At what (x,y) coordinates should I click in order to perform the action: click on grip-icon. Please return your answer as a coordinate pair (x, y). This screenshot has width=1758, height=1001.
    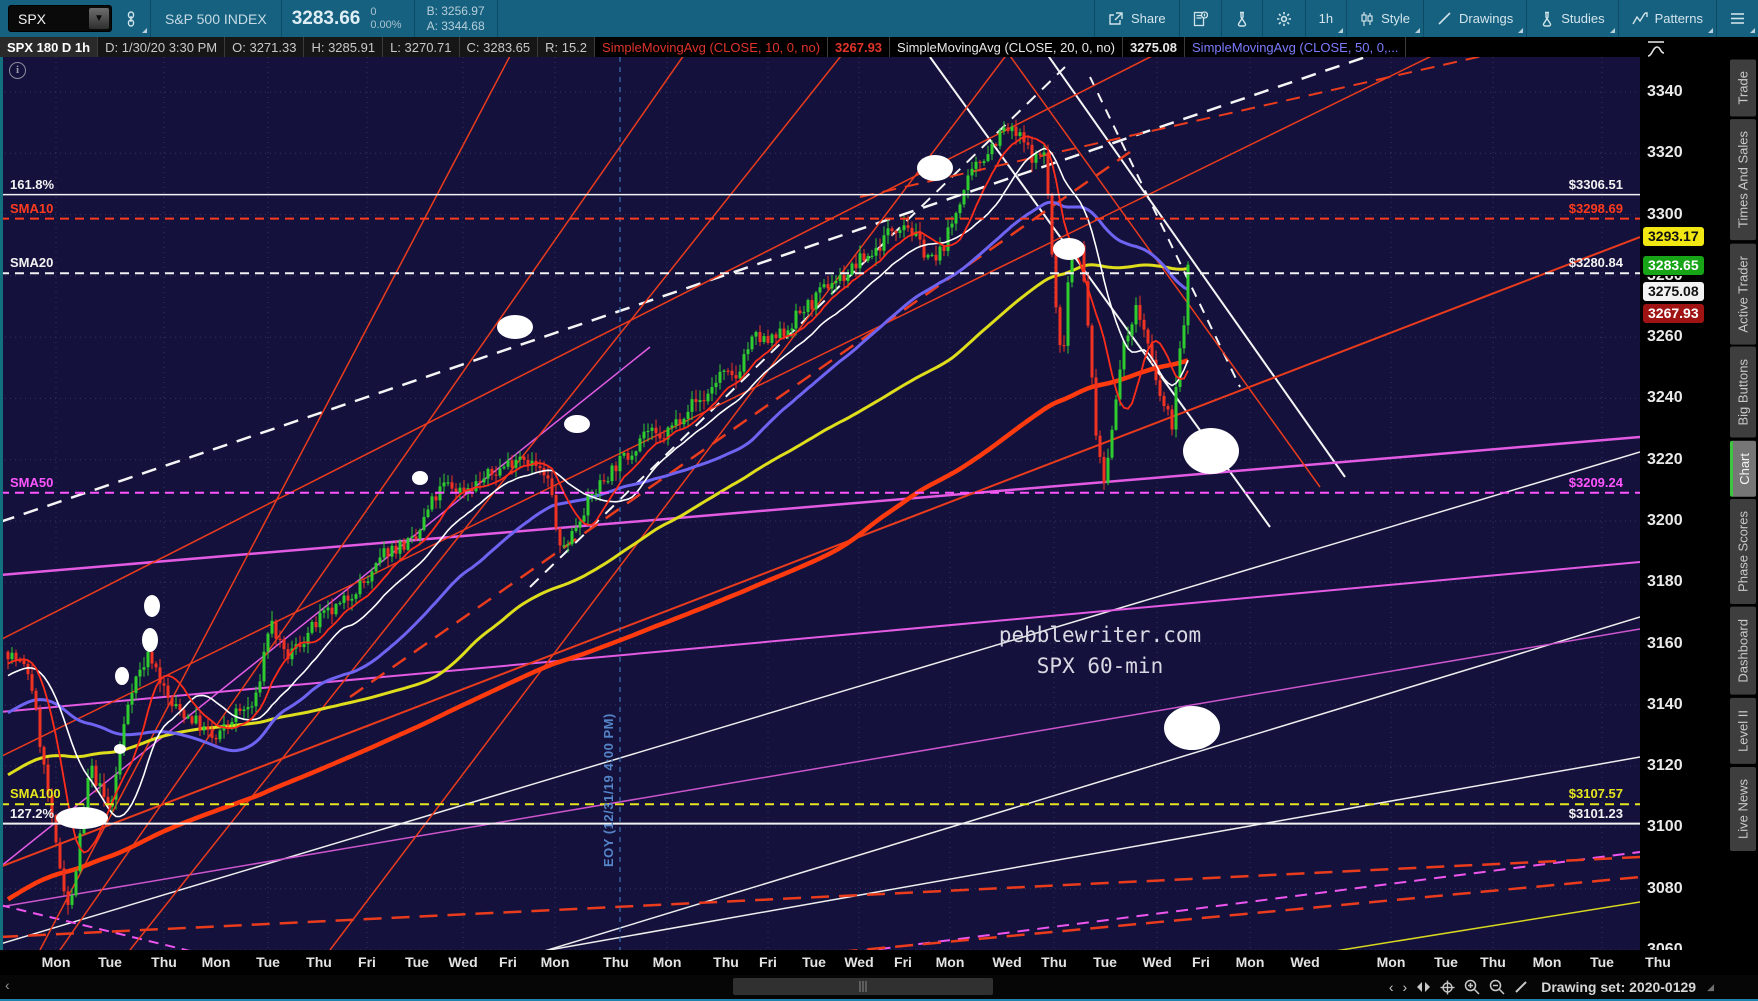
    Looking at the image, I should click on (863, 986).